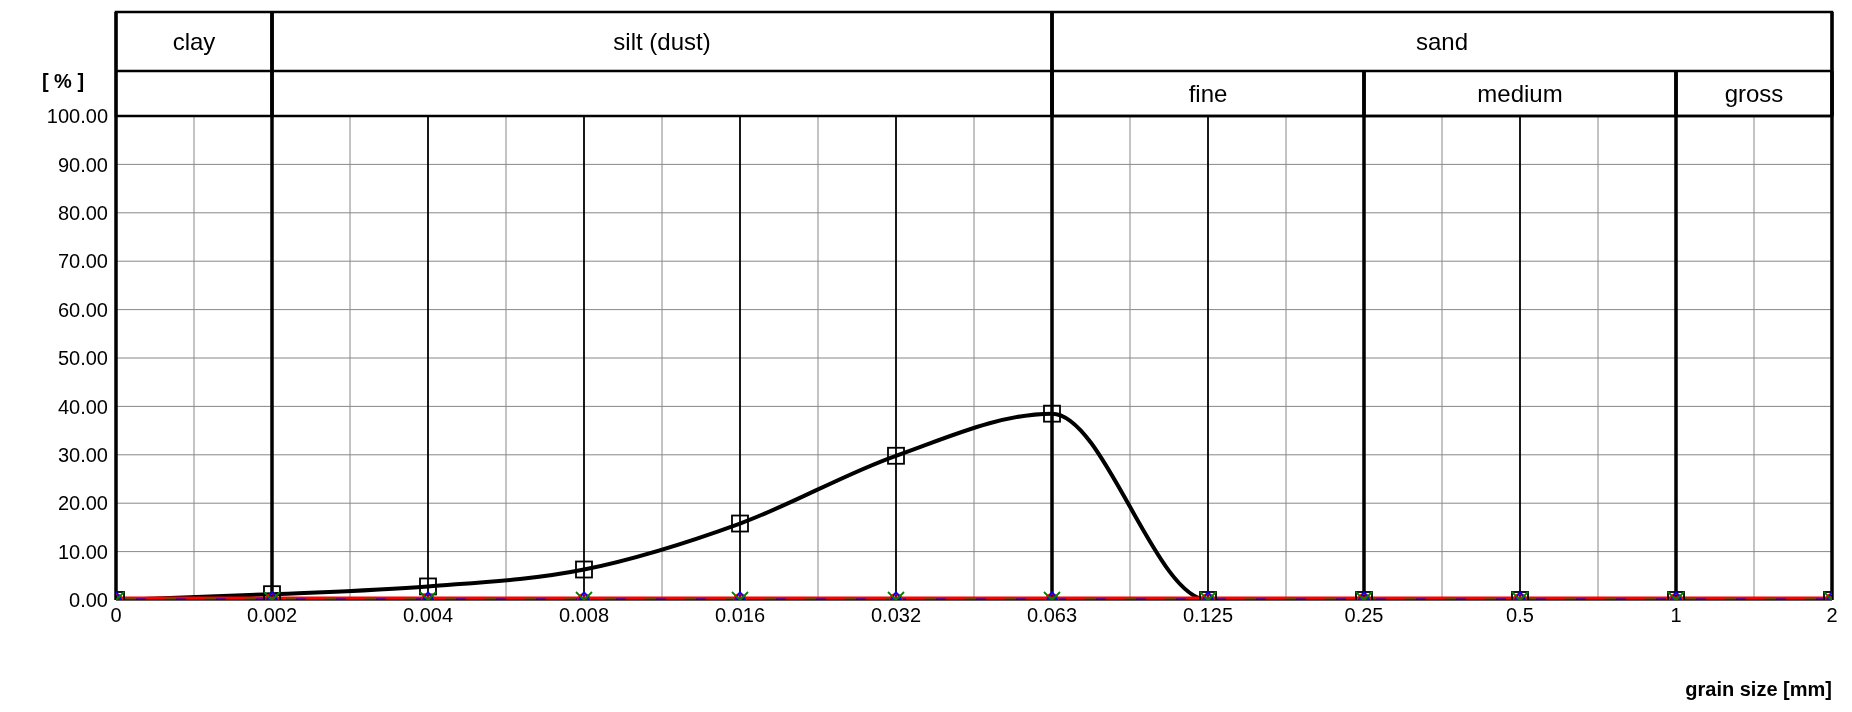 The image size is (1852, 712). What do you see at coordinates (1754, 93) in the screenshot?
I see `text: gross` at bounding box center [1754, 93].